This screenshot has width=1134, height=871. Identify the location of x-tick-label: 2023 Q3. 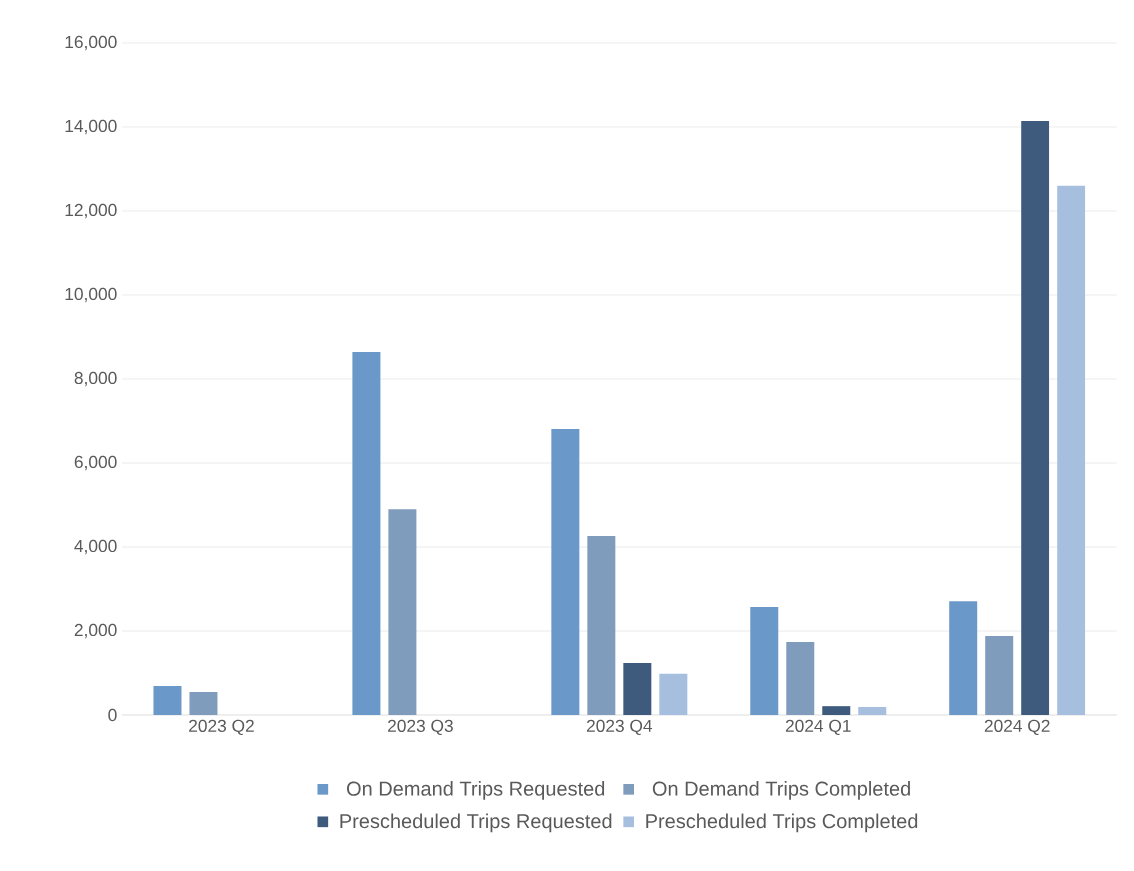
(420, 727).